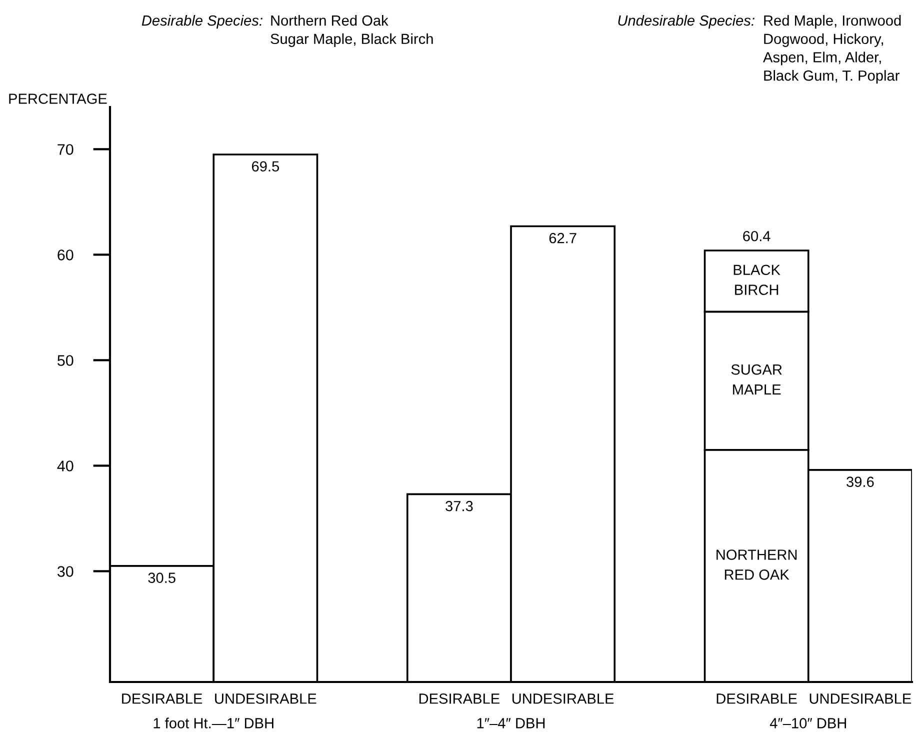 This screenshot has height=732, width=922. I want to click on y-tick-label: 40, so click(65, 466).